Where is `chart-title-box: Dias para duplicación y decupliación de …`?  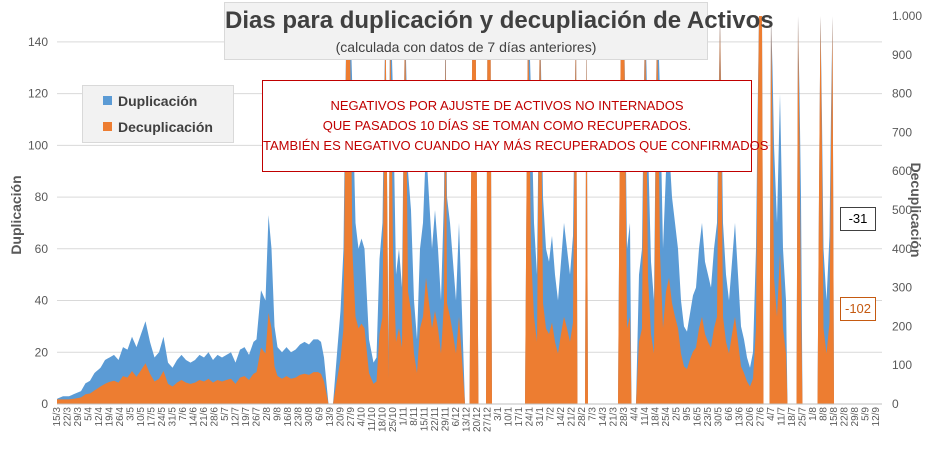 chart-title-box: Dias para duplicación y decupliación de … is located at coordinates (499, 31).